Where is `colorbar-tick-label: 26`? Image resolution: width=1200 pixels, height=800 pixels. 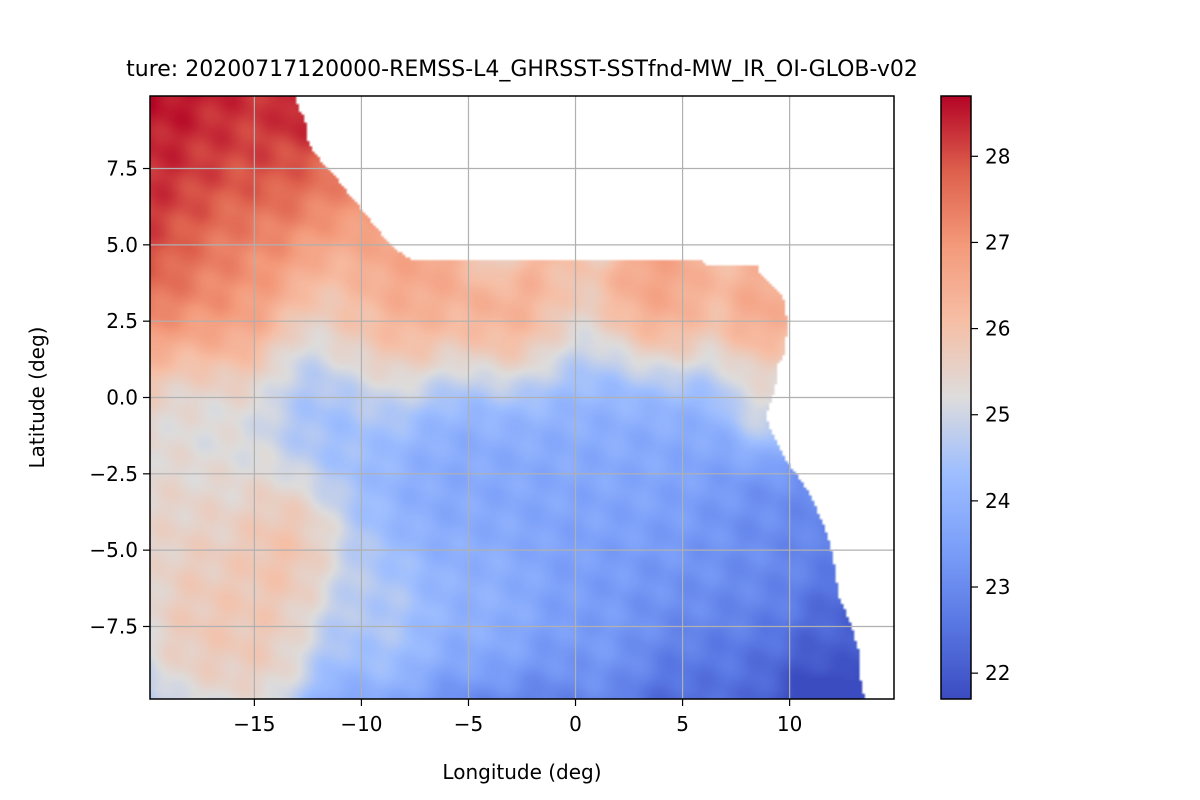
colorbar-tick-label: 26 is located at coordinates (997, 329).